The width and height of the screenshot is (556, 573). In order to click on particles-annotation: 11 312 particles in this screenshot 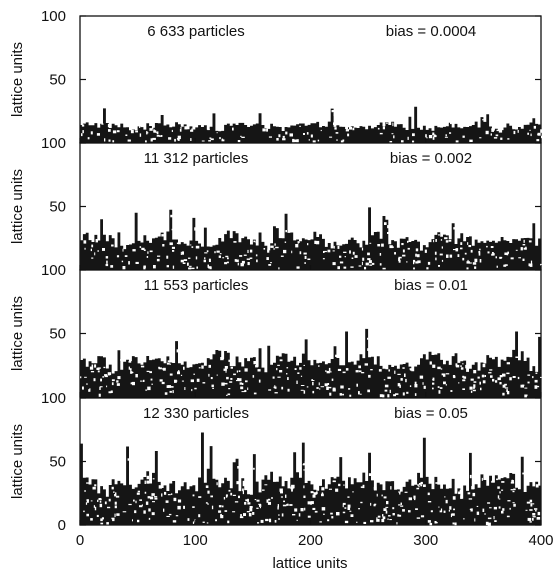, I will do `click(196, 158)`.